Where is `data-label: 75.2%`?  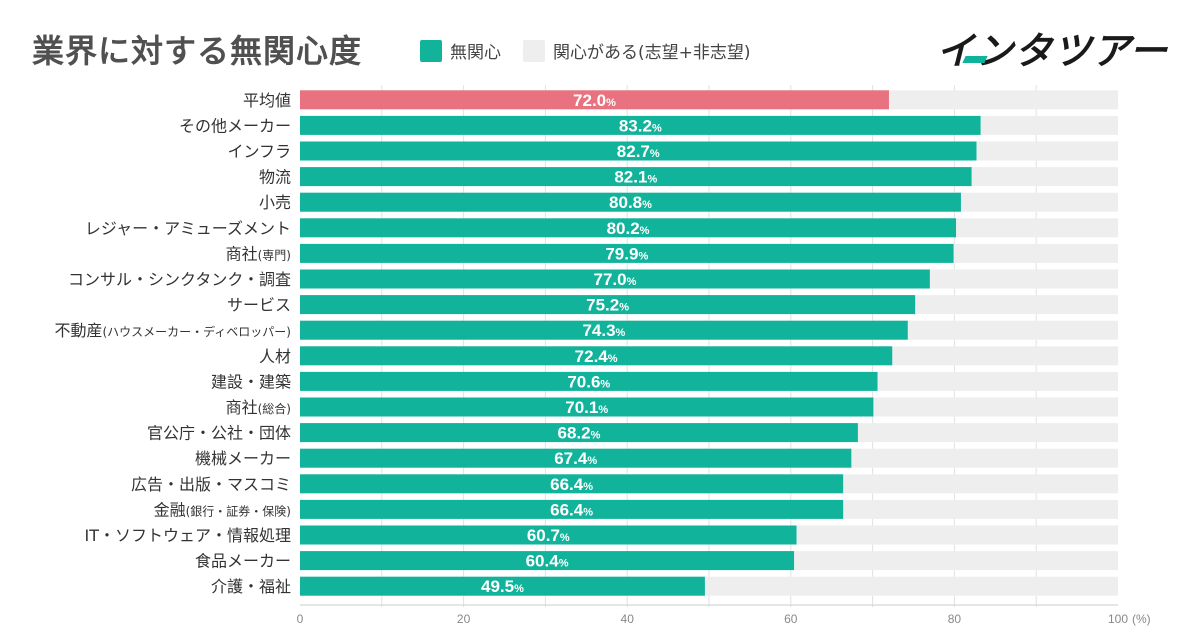
data-label: 75.2% is located at coordinates (607, 305).